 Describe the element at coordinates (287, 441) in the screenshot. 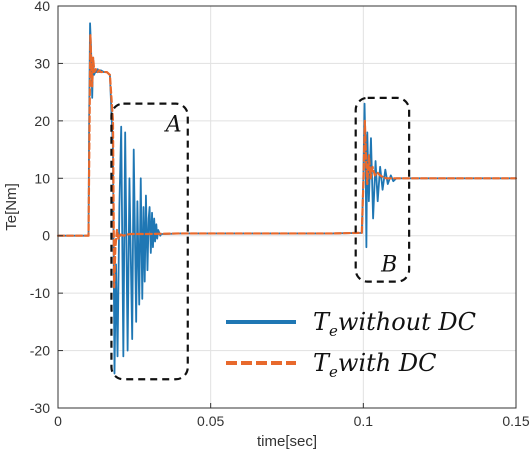

I see `x-axis-label: time[sec]` at that location.